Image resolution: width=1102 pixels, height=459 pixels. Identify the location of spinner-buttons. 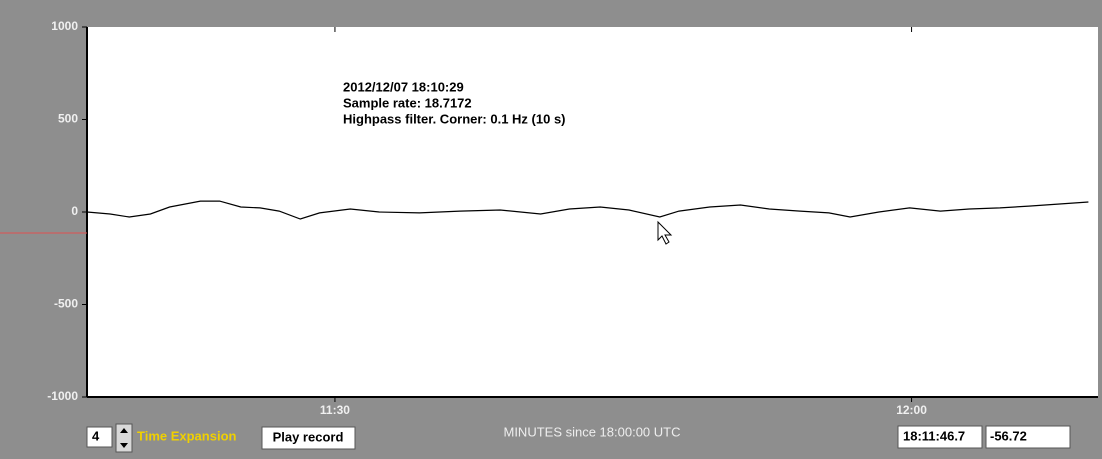
(124, 438).